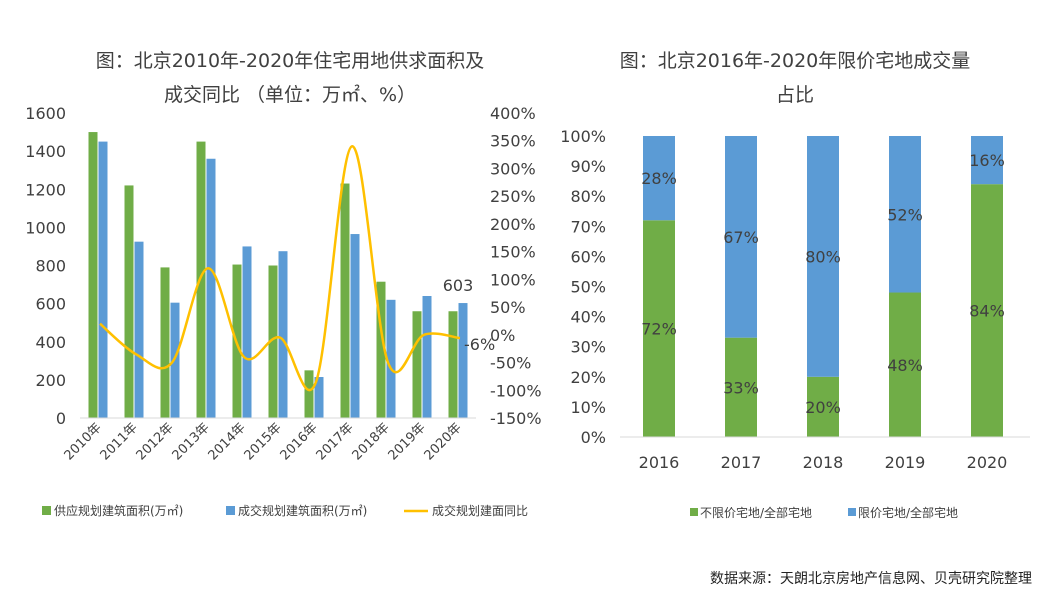 The width and height of the screenshot is (1042, 608). I want to click on pct-axis-tick-label: 100%, so click(583, 136).